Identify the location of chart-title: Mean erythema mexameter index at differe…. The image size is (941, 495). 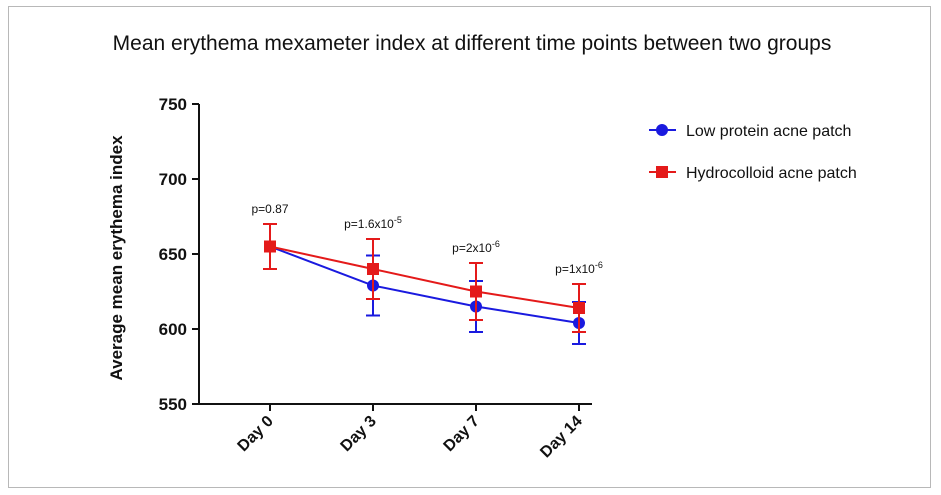
(472, 43).